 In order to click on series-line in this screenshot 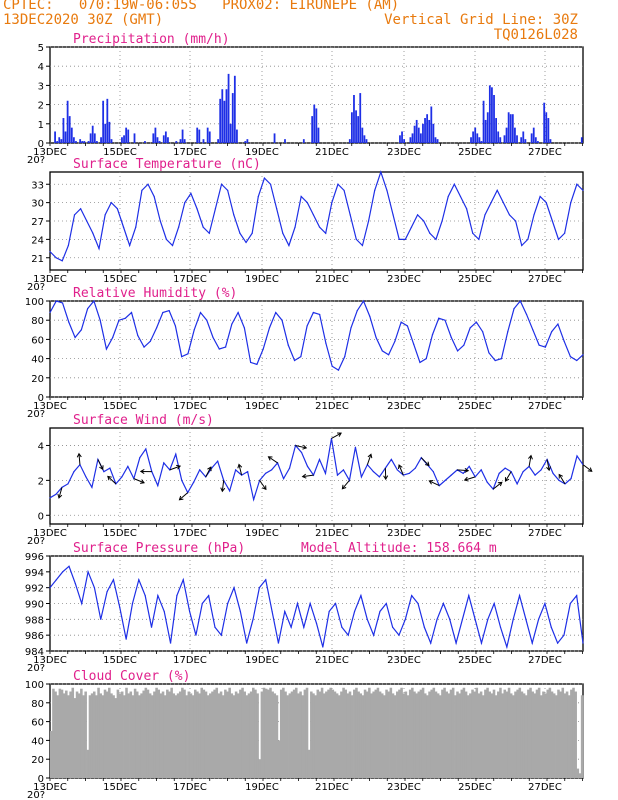, I will do `click(316, 607)`.